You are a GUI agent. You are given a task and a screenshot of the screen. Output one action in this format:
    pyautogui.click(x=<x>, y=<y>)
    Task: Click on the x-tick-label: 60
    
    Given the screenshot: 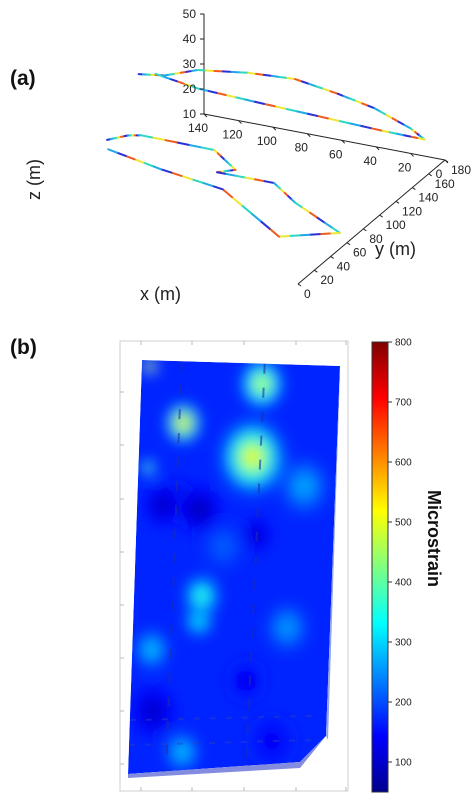 What is the action you would take?
    pyautogui.click(x=336, y=154)
    